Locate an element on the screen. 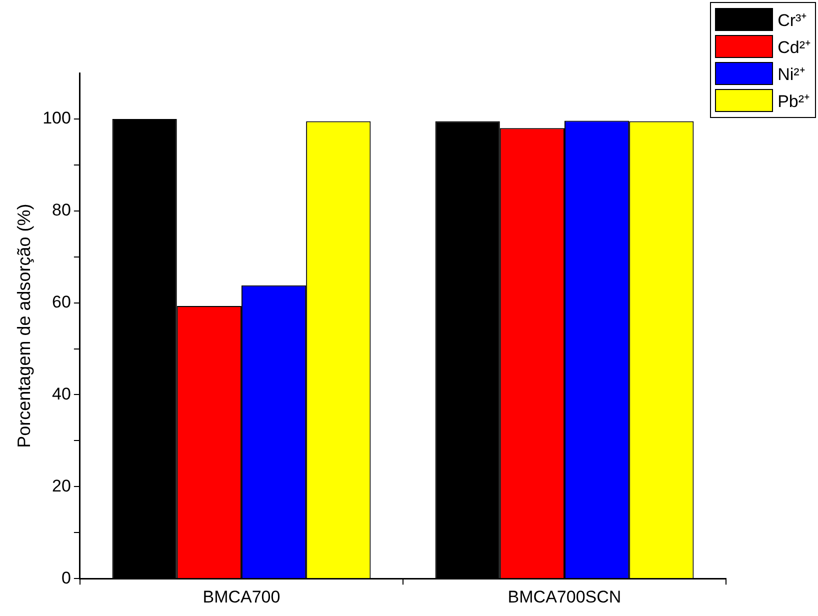 This screenshot has height=616, width=818. x-tick-label: BMCA700 is located at coordinates (241, 596).